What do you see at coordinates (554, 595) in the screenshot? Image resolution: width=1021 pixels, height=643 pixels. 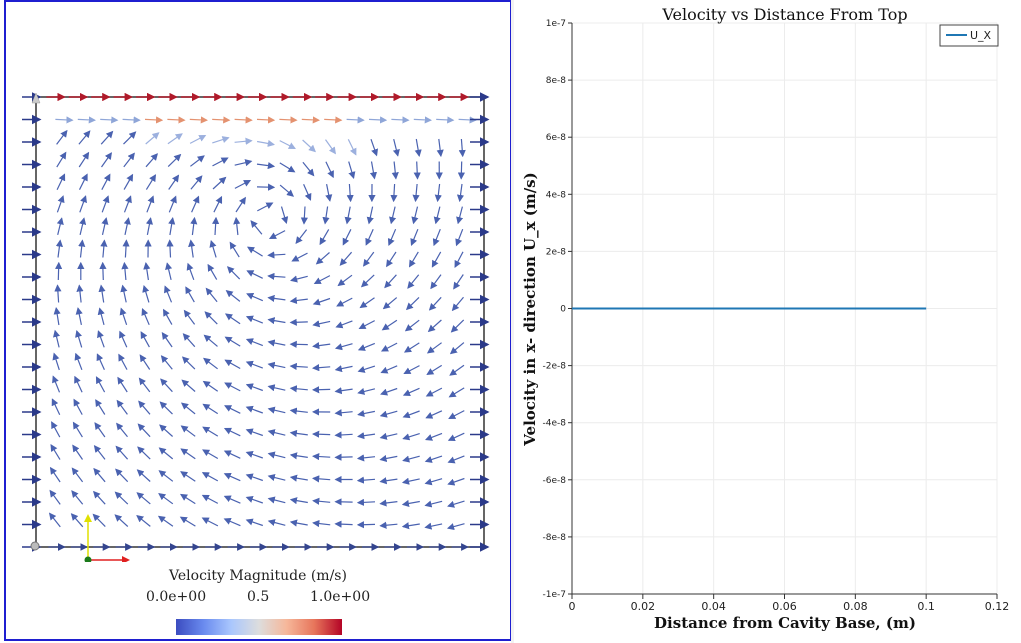 I see `y-tick-label: -1e-7` at bounding box center [554, 595].